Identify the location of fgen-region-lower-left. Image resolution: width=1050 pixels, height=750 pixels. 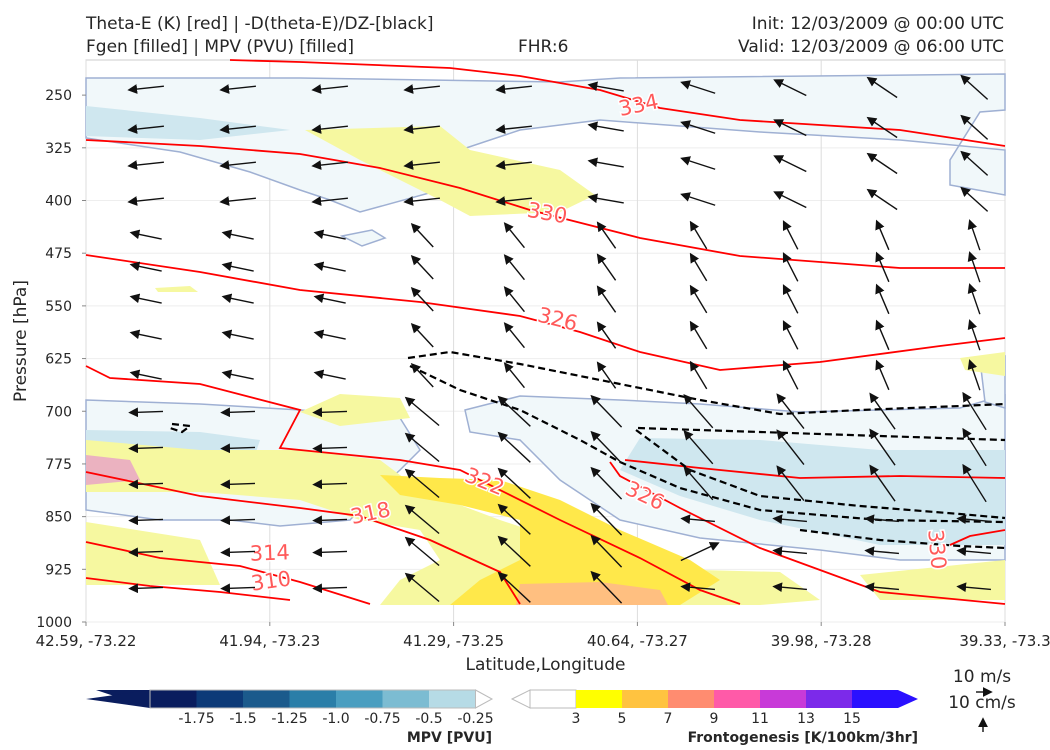
(153, 553).